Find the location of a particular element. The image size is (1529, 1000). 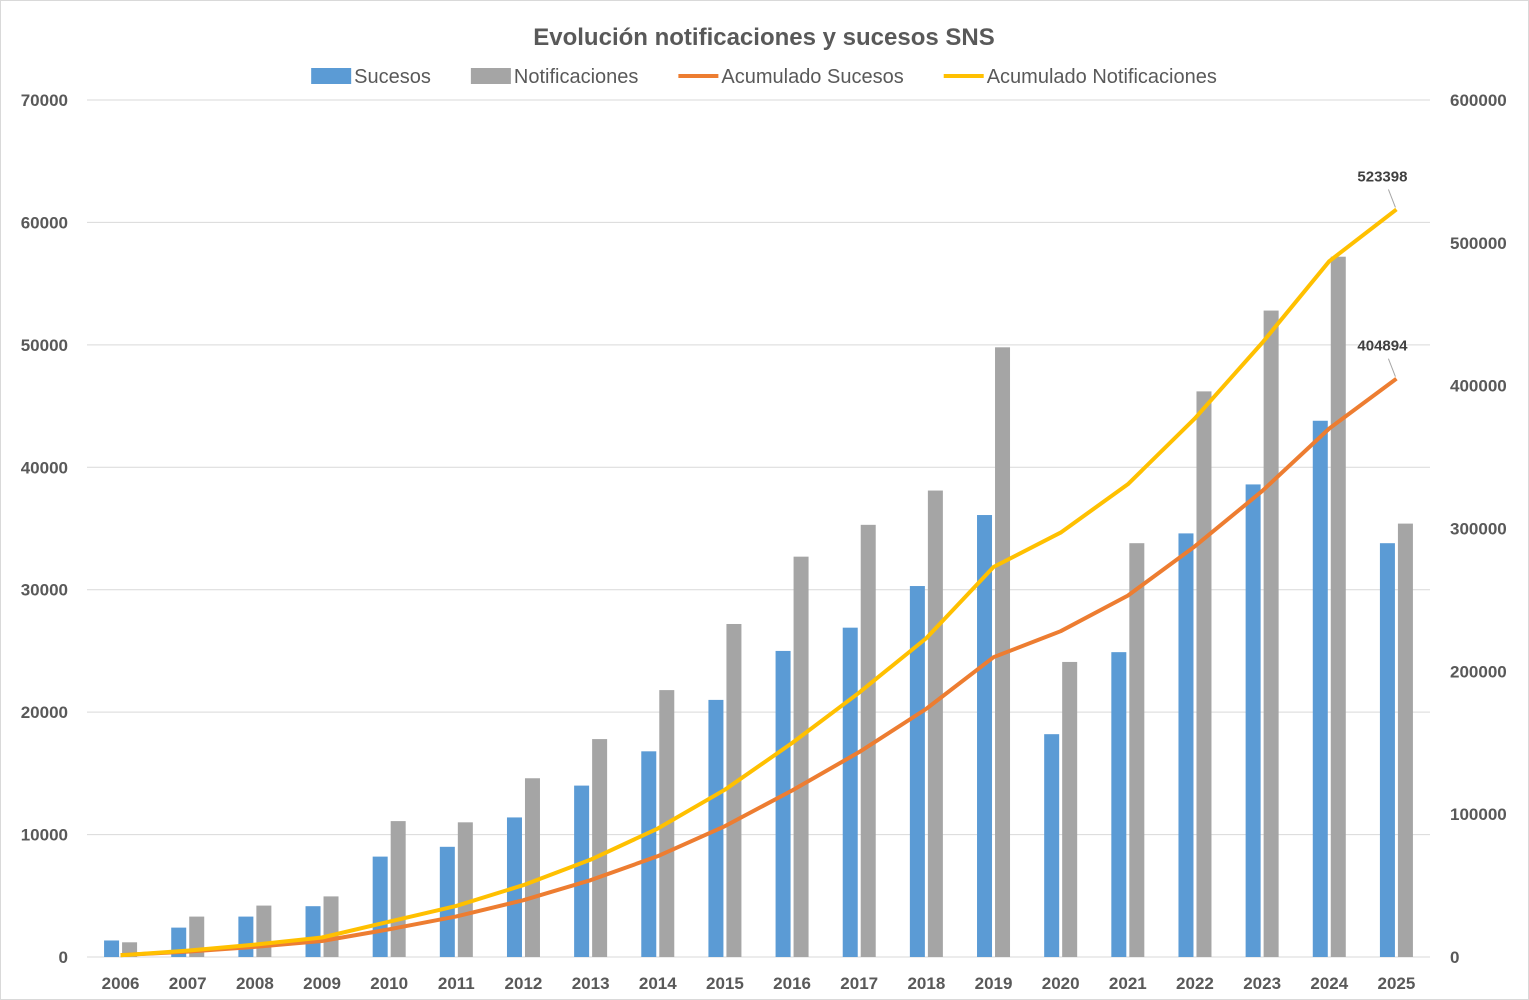

data-label-acumulado-notificaciones: 523398 is located at coordinates (1382, 176).